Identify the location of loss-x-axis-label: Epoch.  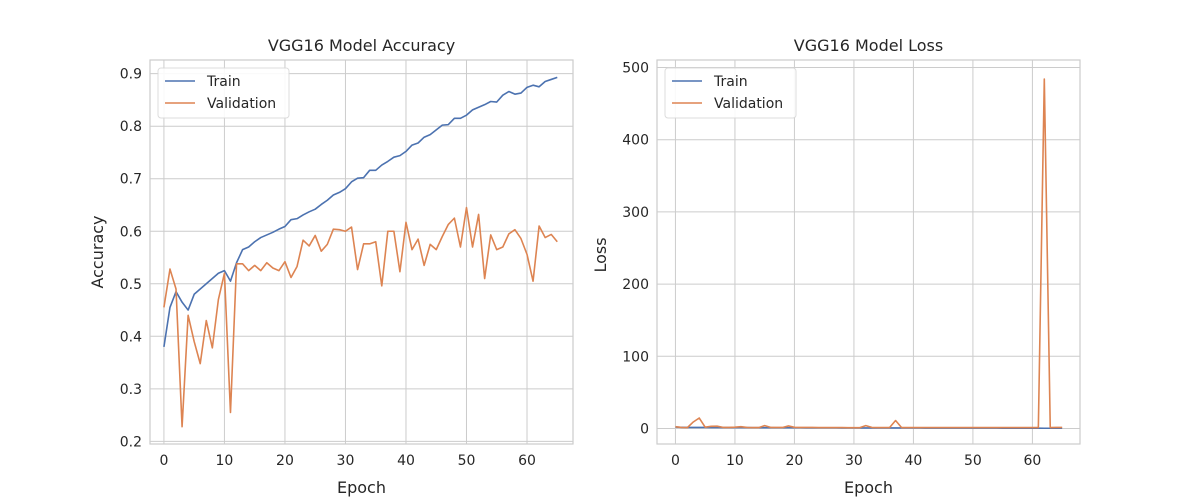
(868, 487).